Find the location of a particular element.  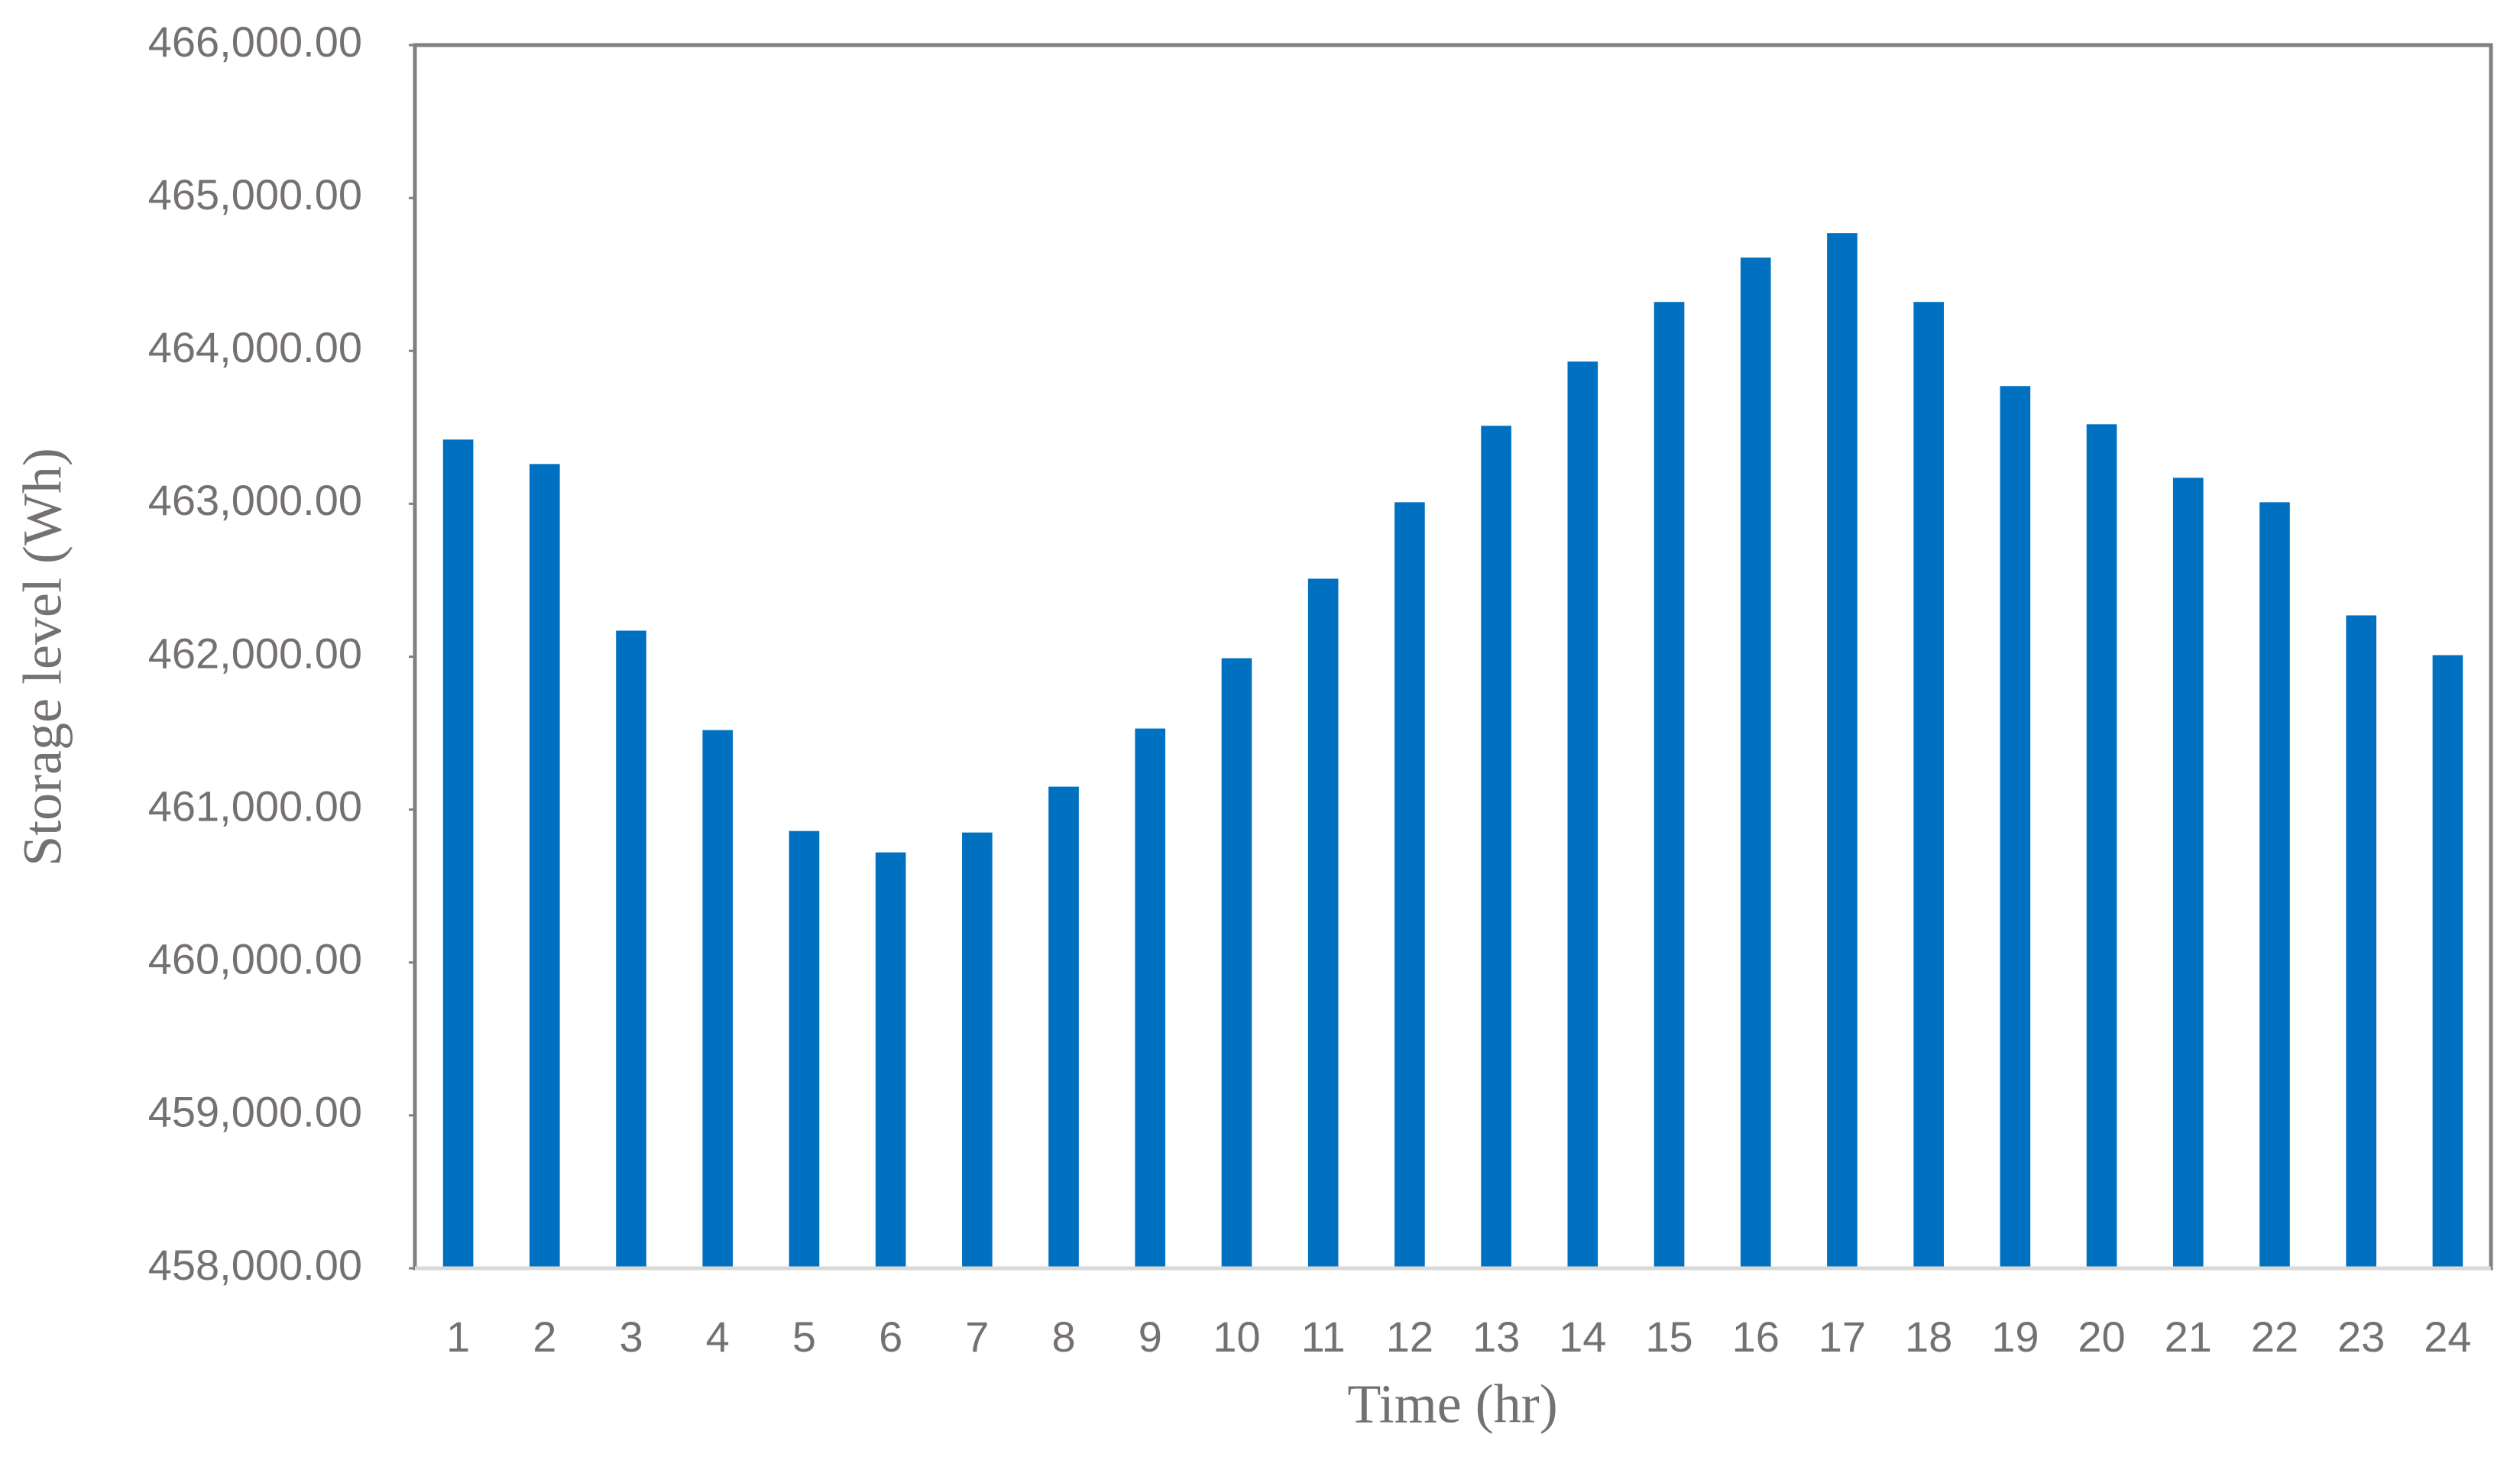

x-tick-label: 13 is located at coordinates (1496, 1337).